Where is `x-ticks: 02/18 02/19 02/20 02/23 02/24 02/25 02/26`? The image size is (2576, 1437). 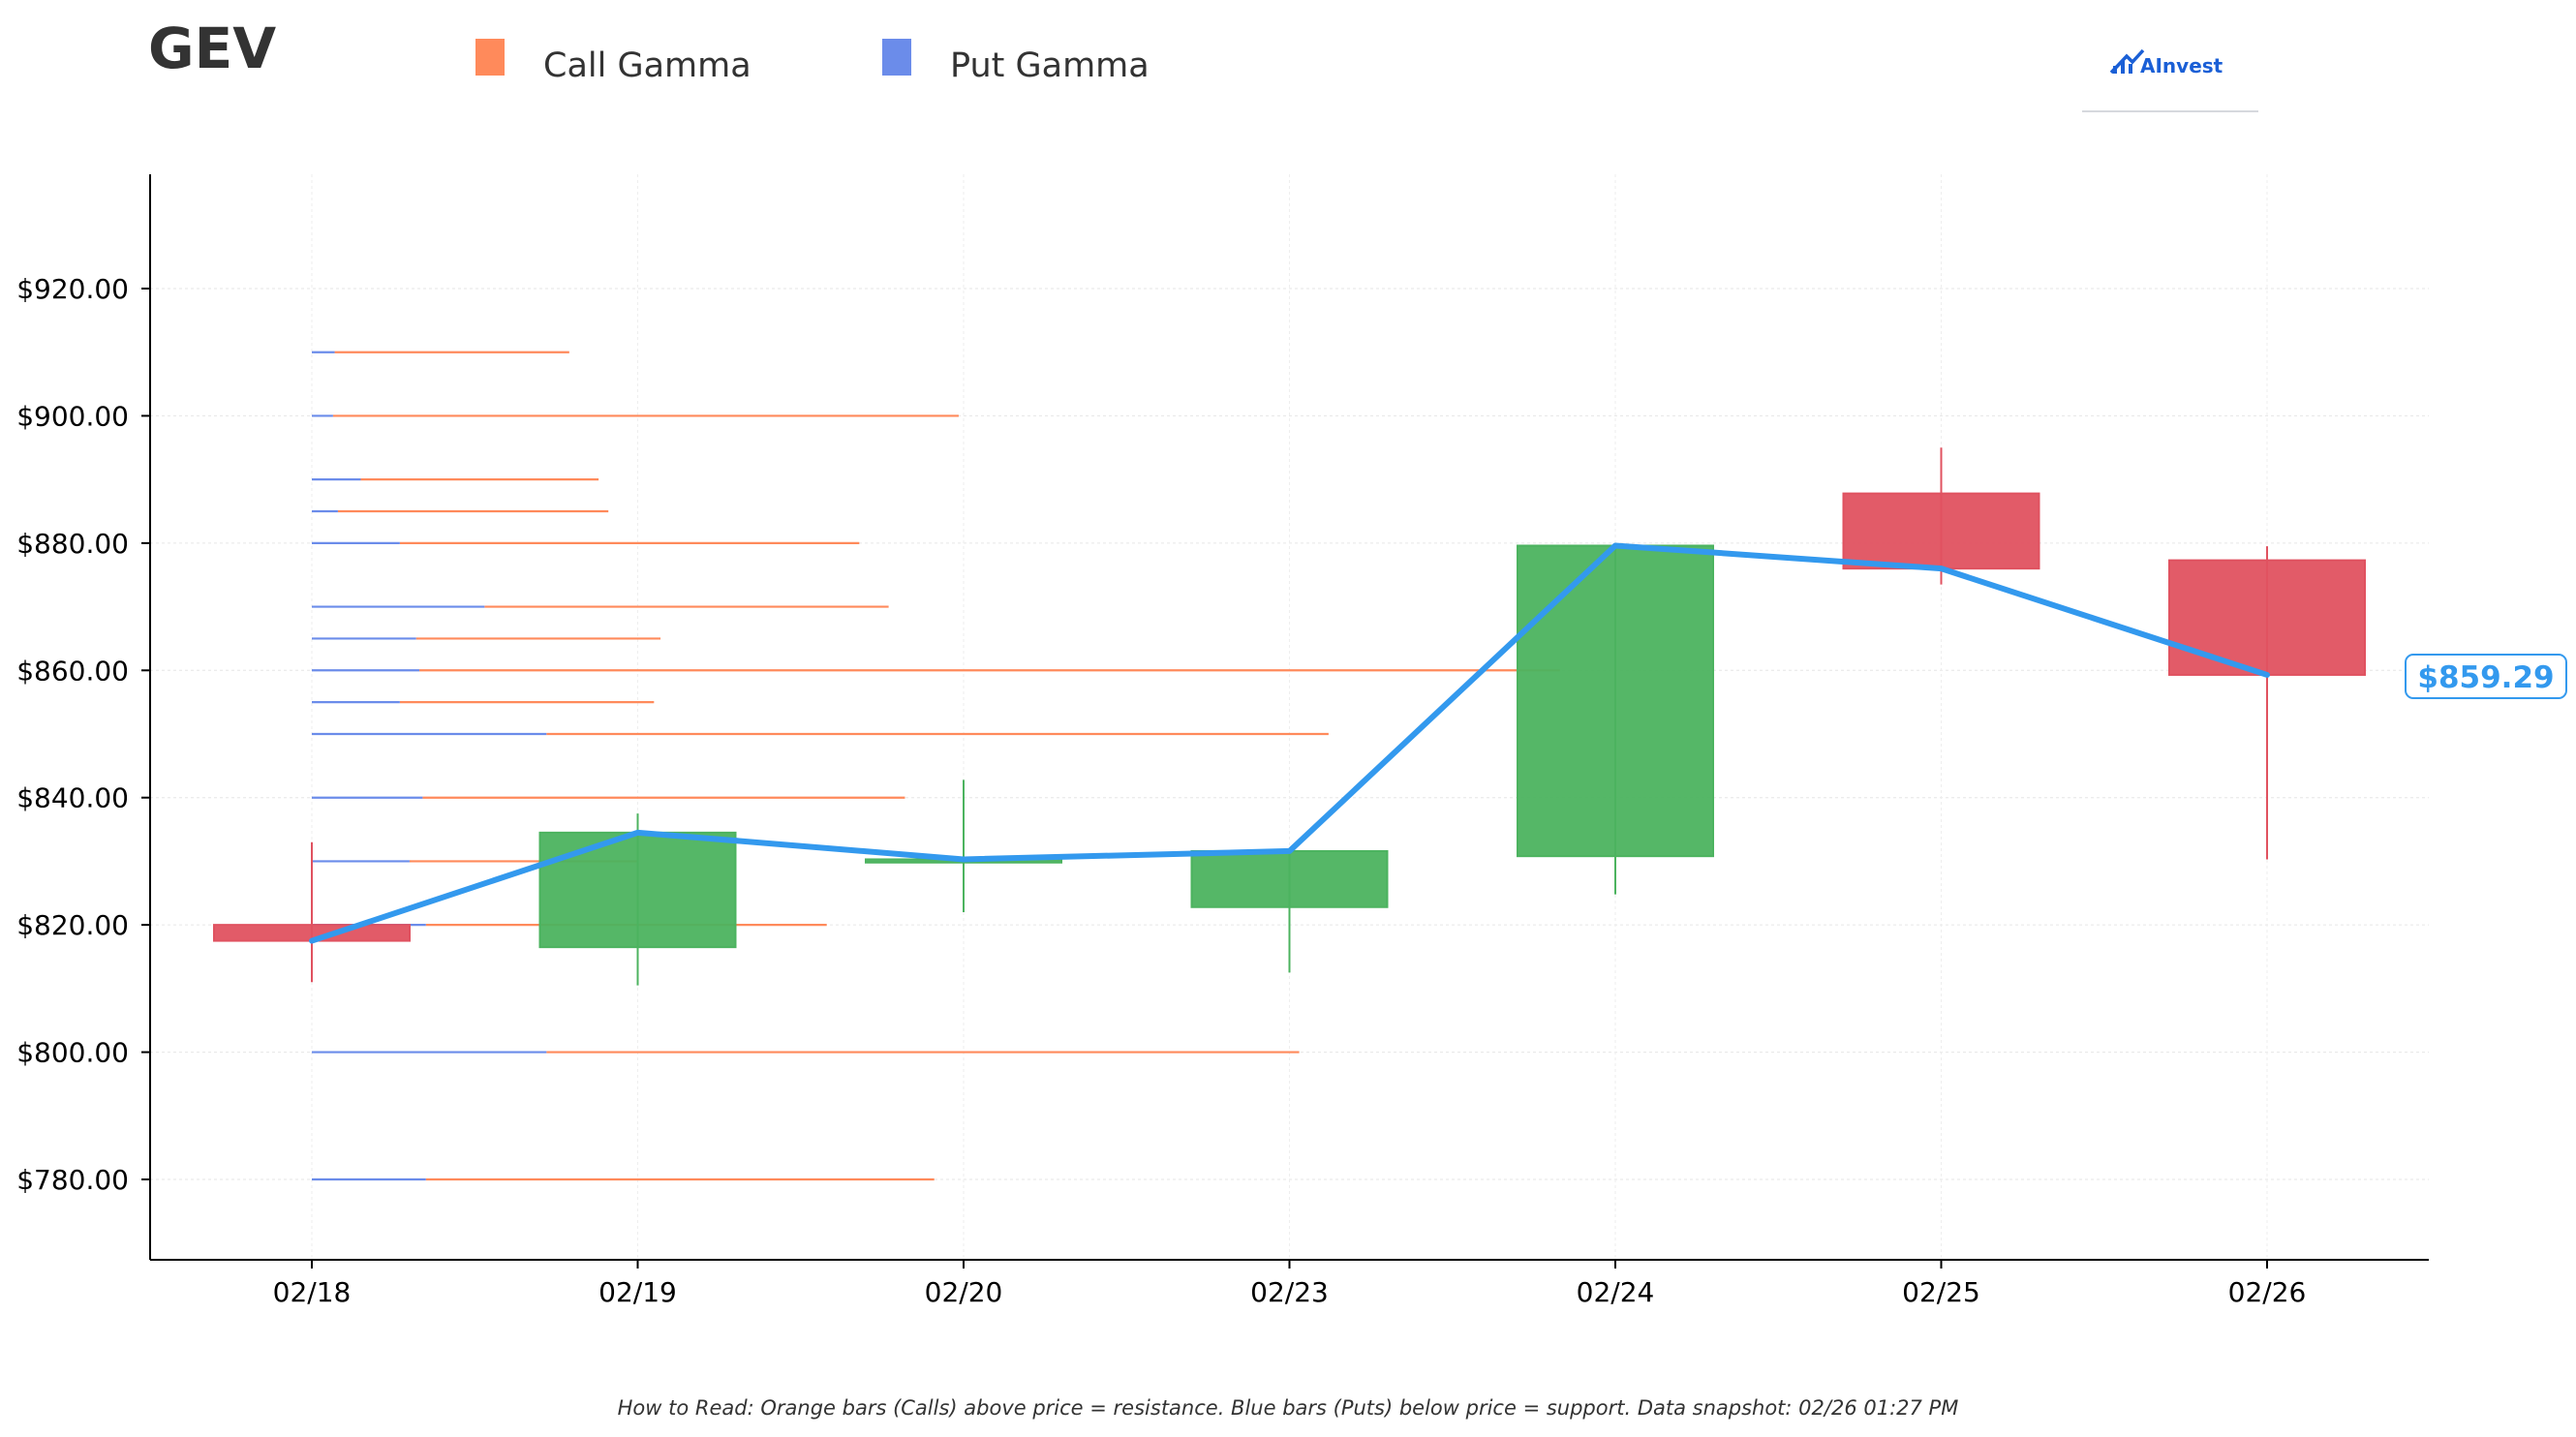
x-ticks: 02/18 02/19 02/20 02/23 02/24 02/25 02/26 is located at coordinates (1290, 1284).